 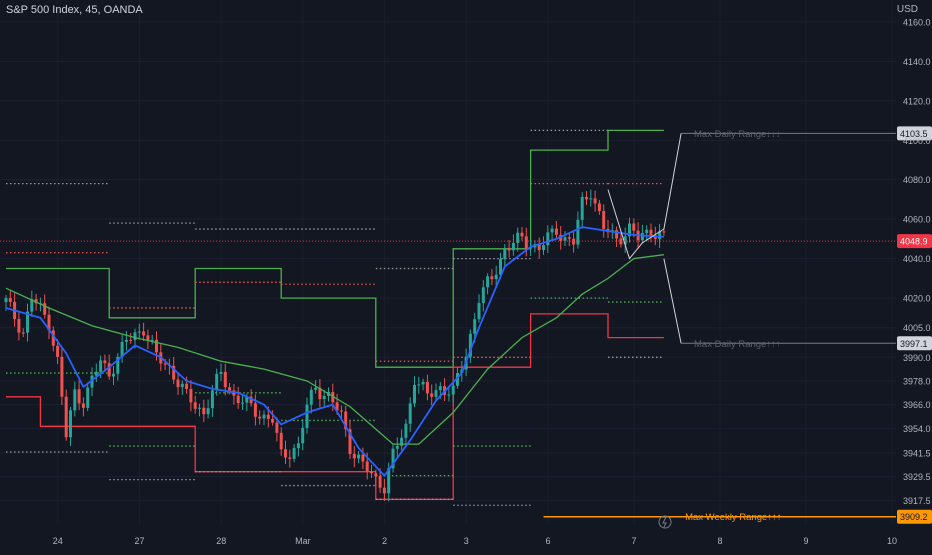 I want to click on symbol-title: S&P 500 Index, 45, OANDA, so click(x=74, y=10).